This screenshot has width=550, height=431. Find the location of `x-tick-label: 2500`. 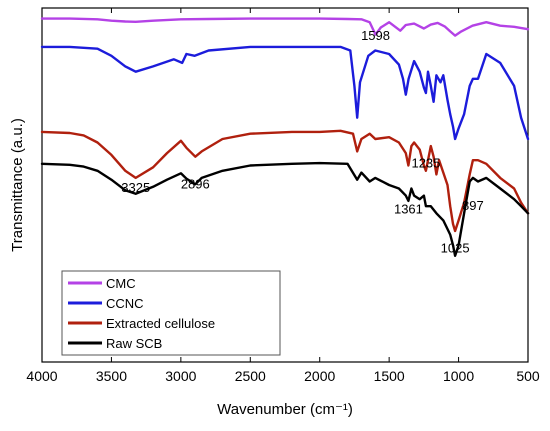

x-tick-label: 2500 is located at coordinates (250, 376).